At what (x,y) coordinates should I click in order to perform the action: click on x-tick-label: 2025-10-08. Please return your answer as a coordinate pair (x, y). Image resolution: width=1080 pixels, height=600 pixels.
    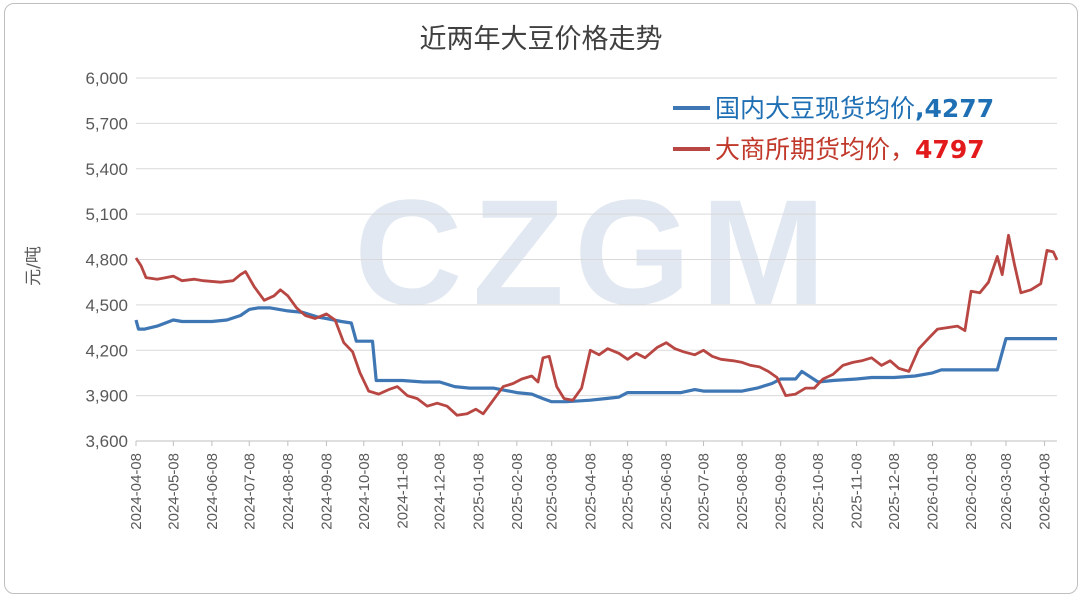
    Looking at the image, I should click on (818, 491).